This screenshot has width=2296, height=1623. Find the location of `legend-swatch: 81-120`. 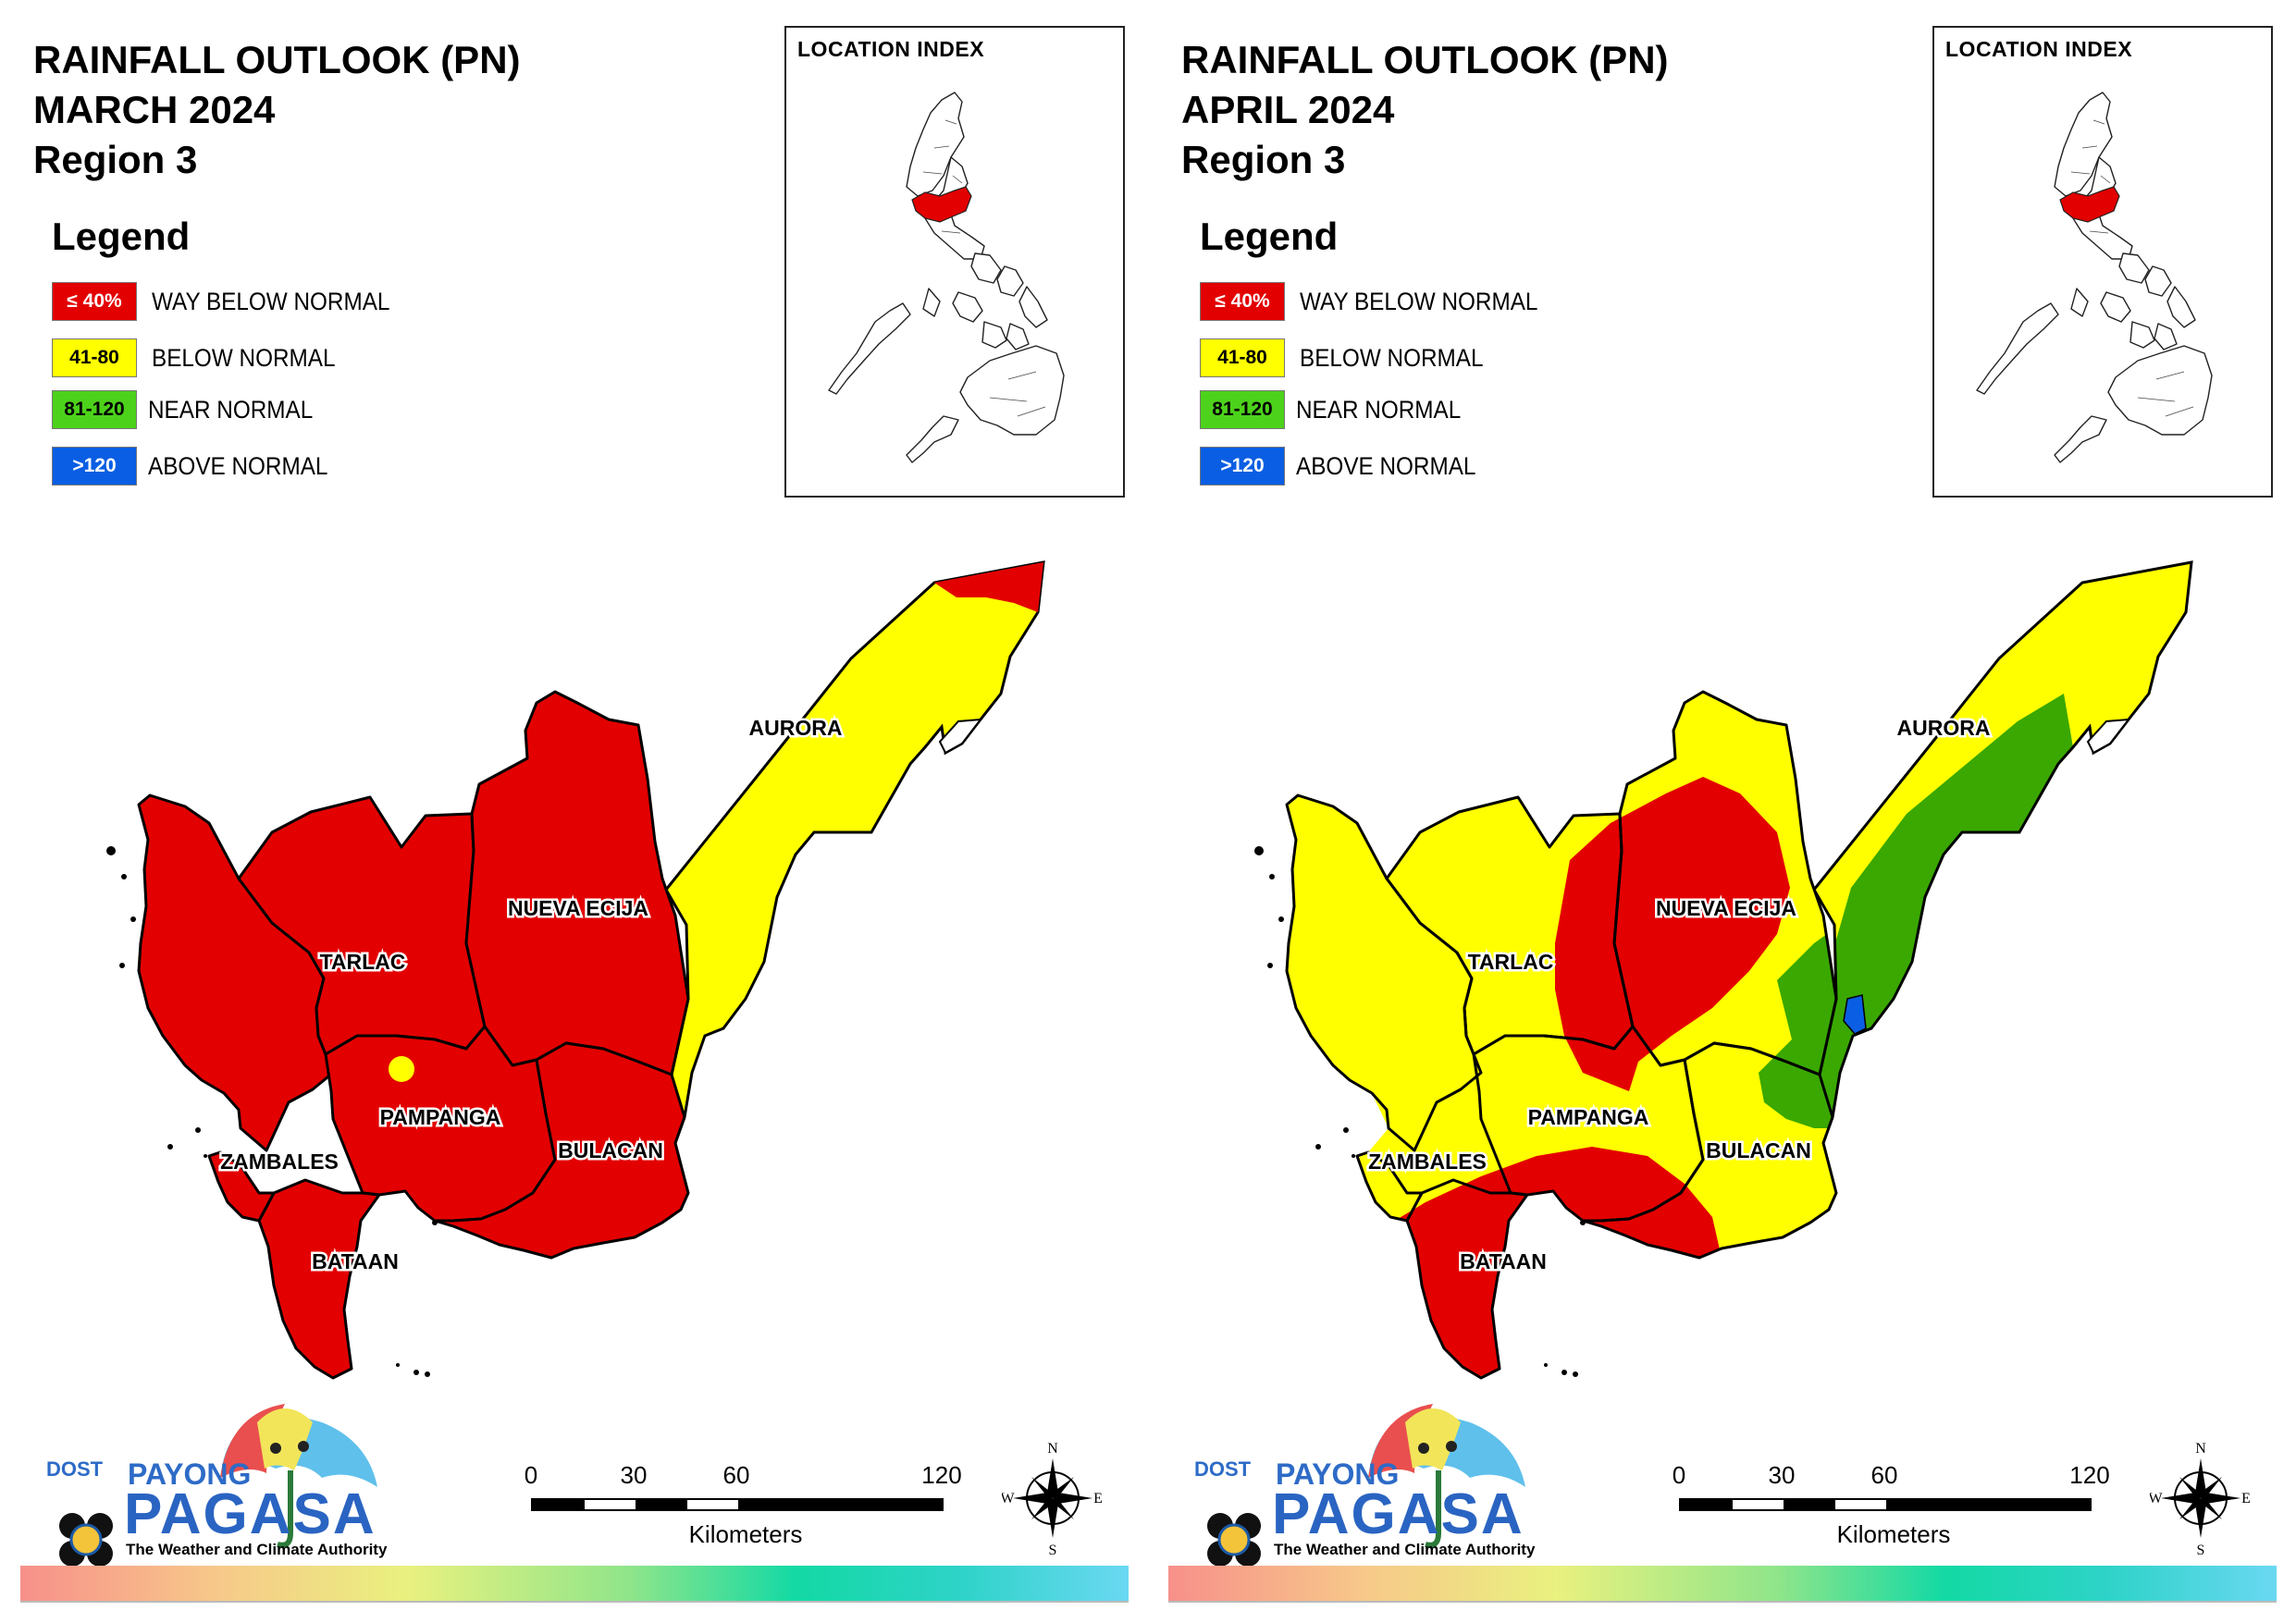

legend-swatch: 81-120 is located at coordinates (1242, 409).